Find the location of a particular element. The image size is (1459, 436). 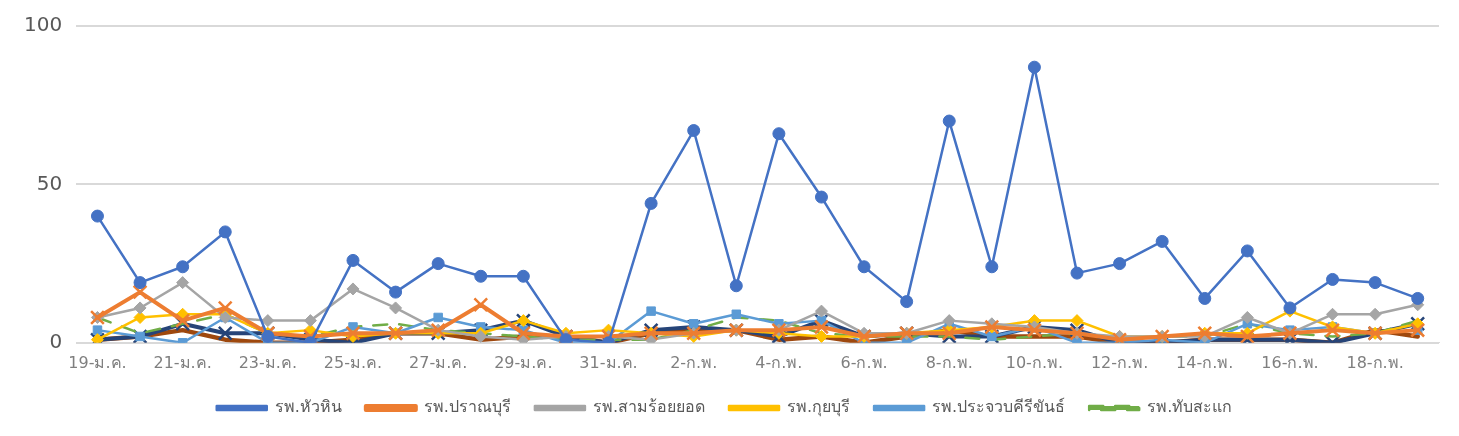

legend-label: รพ.สามร้อยยอด is located at coordinates (649, 407).